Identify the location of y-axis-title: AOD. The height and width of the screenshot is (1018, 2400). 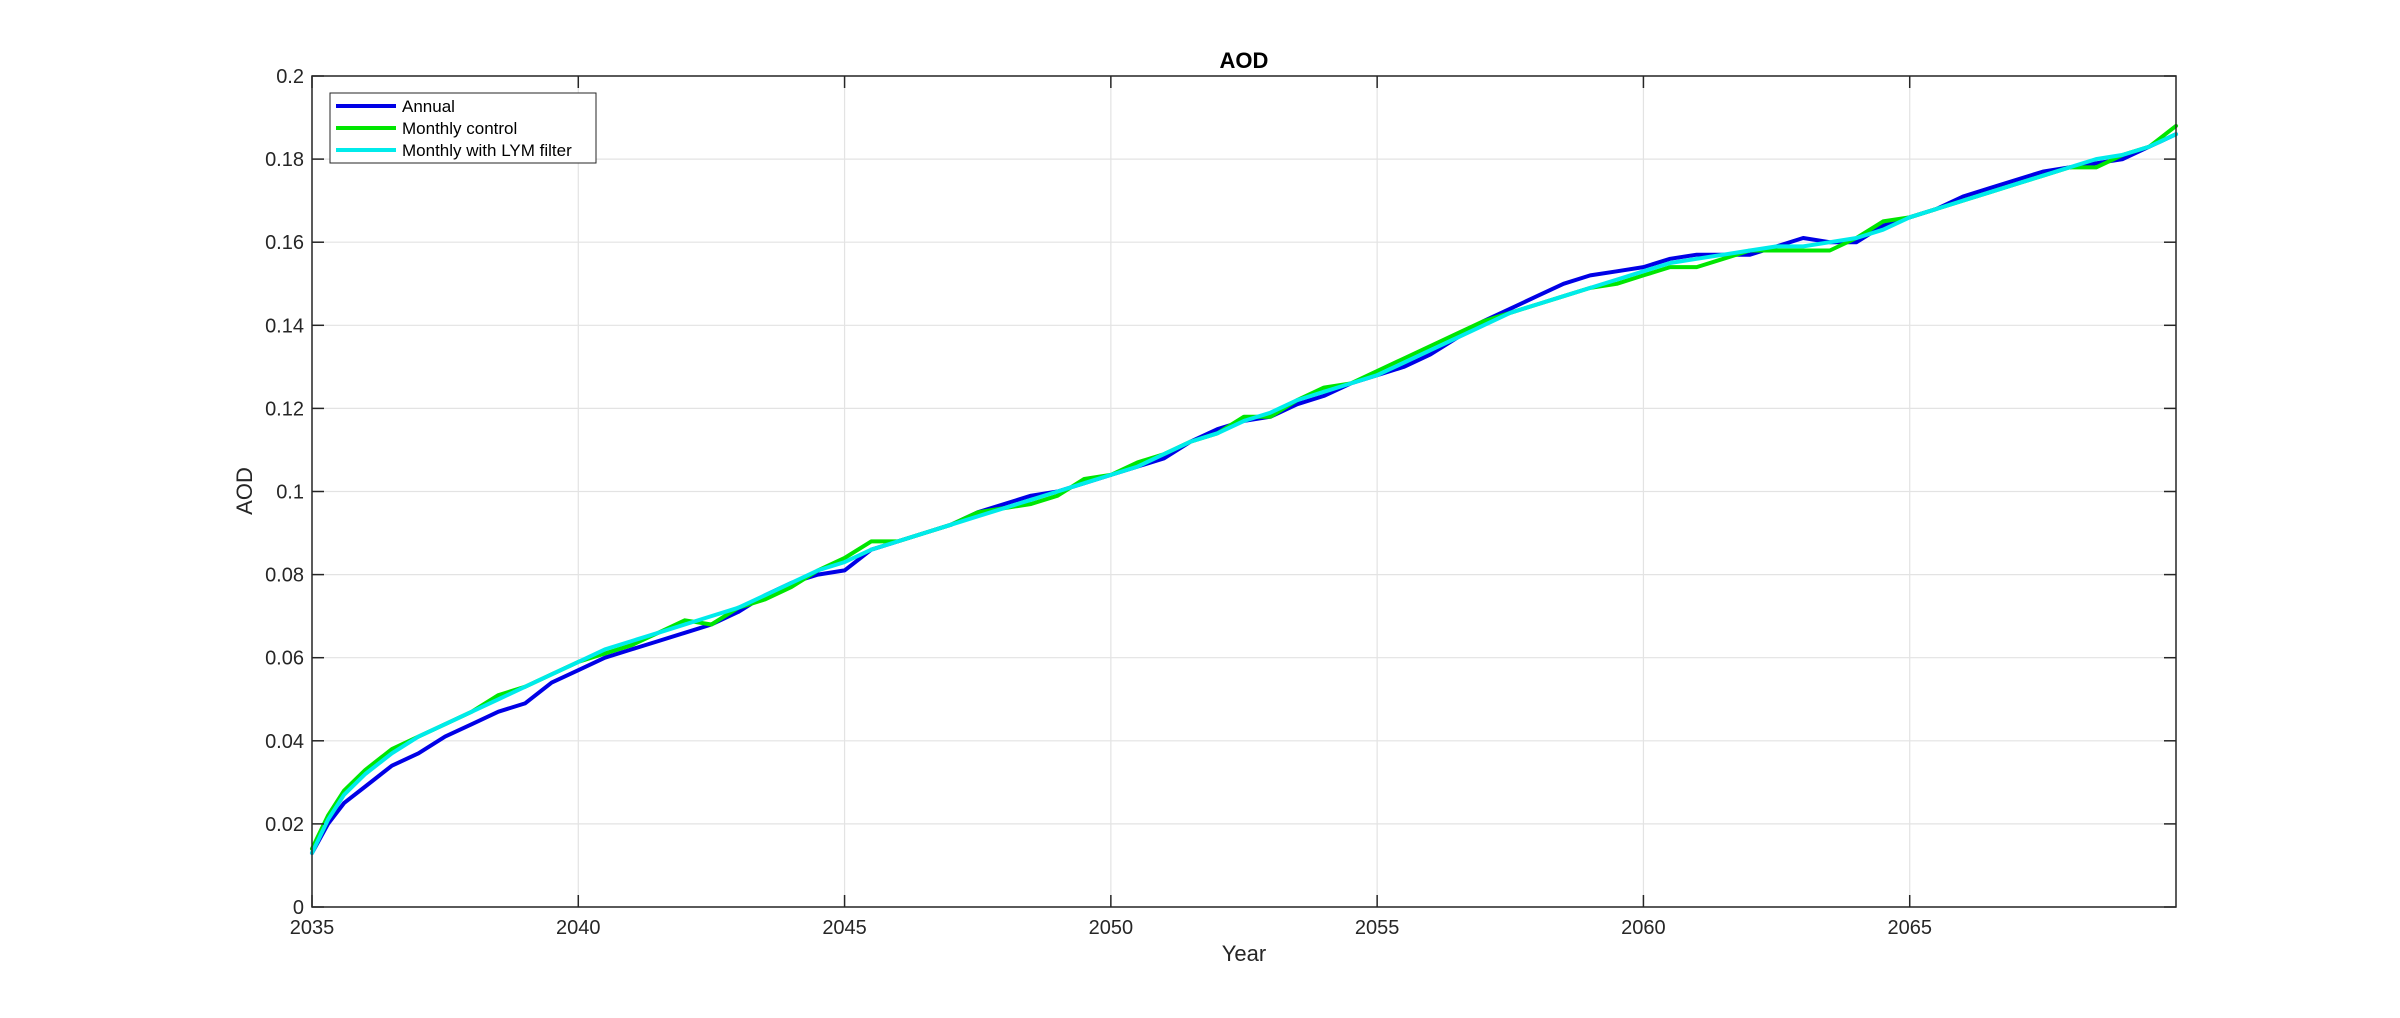
(244, 491).